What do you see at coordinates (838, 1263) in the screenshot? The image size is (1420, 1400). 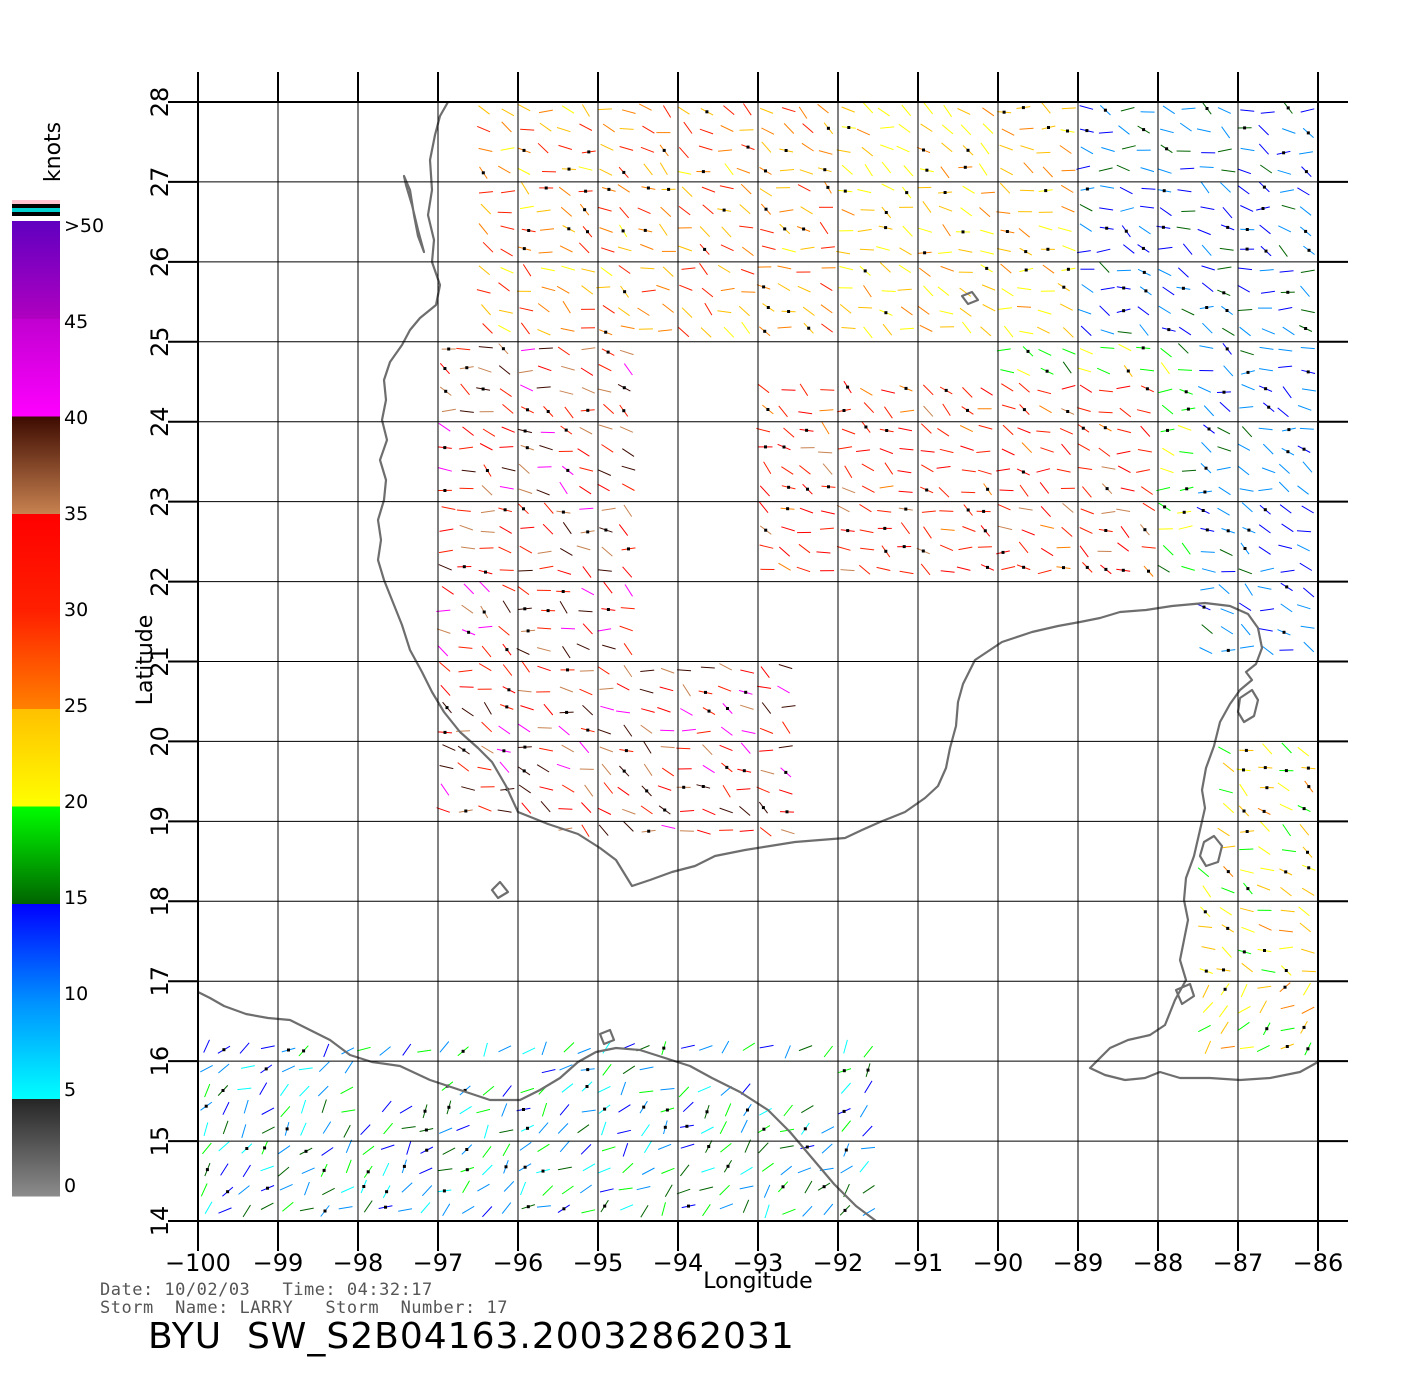 I see `x-tick-label: −92` at bounding box center [838, 1263].